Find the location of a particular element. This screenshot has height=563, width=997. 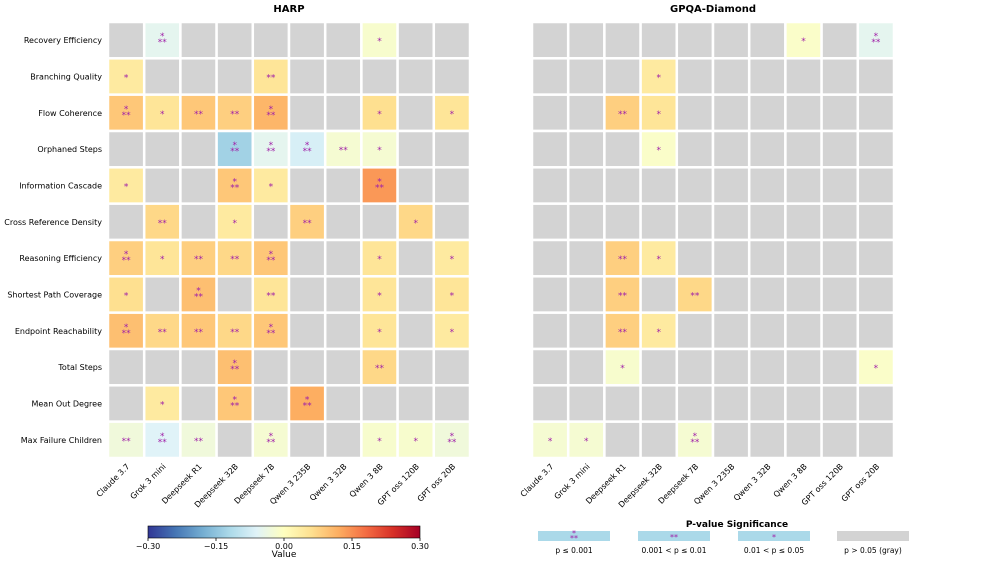

colorbar-tick-label: 0.00 is located at coordinates (284, 546).